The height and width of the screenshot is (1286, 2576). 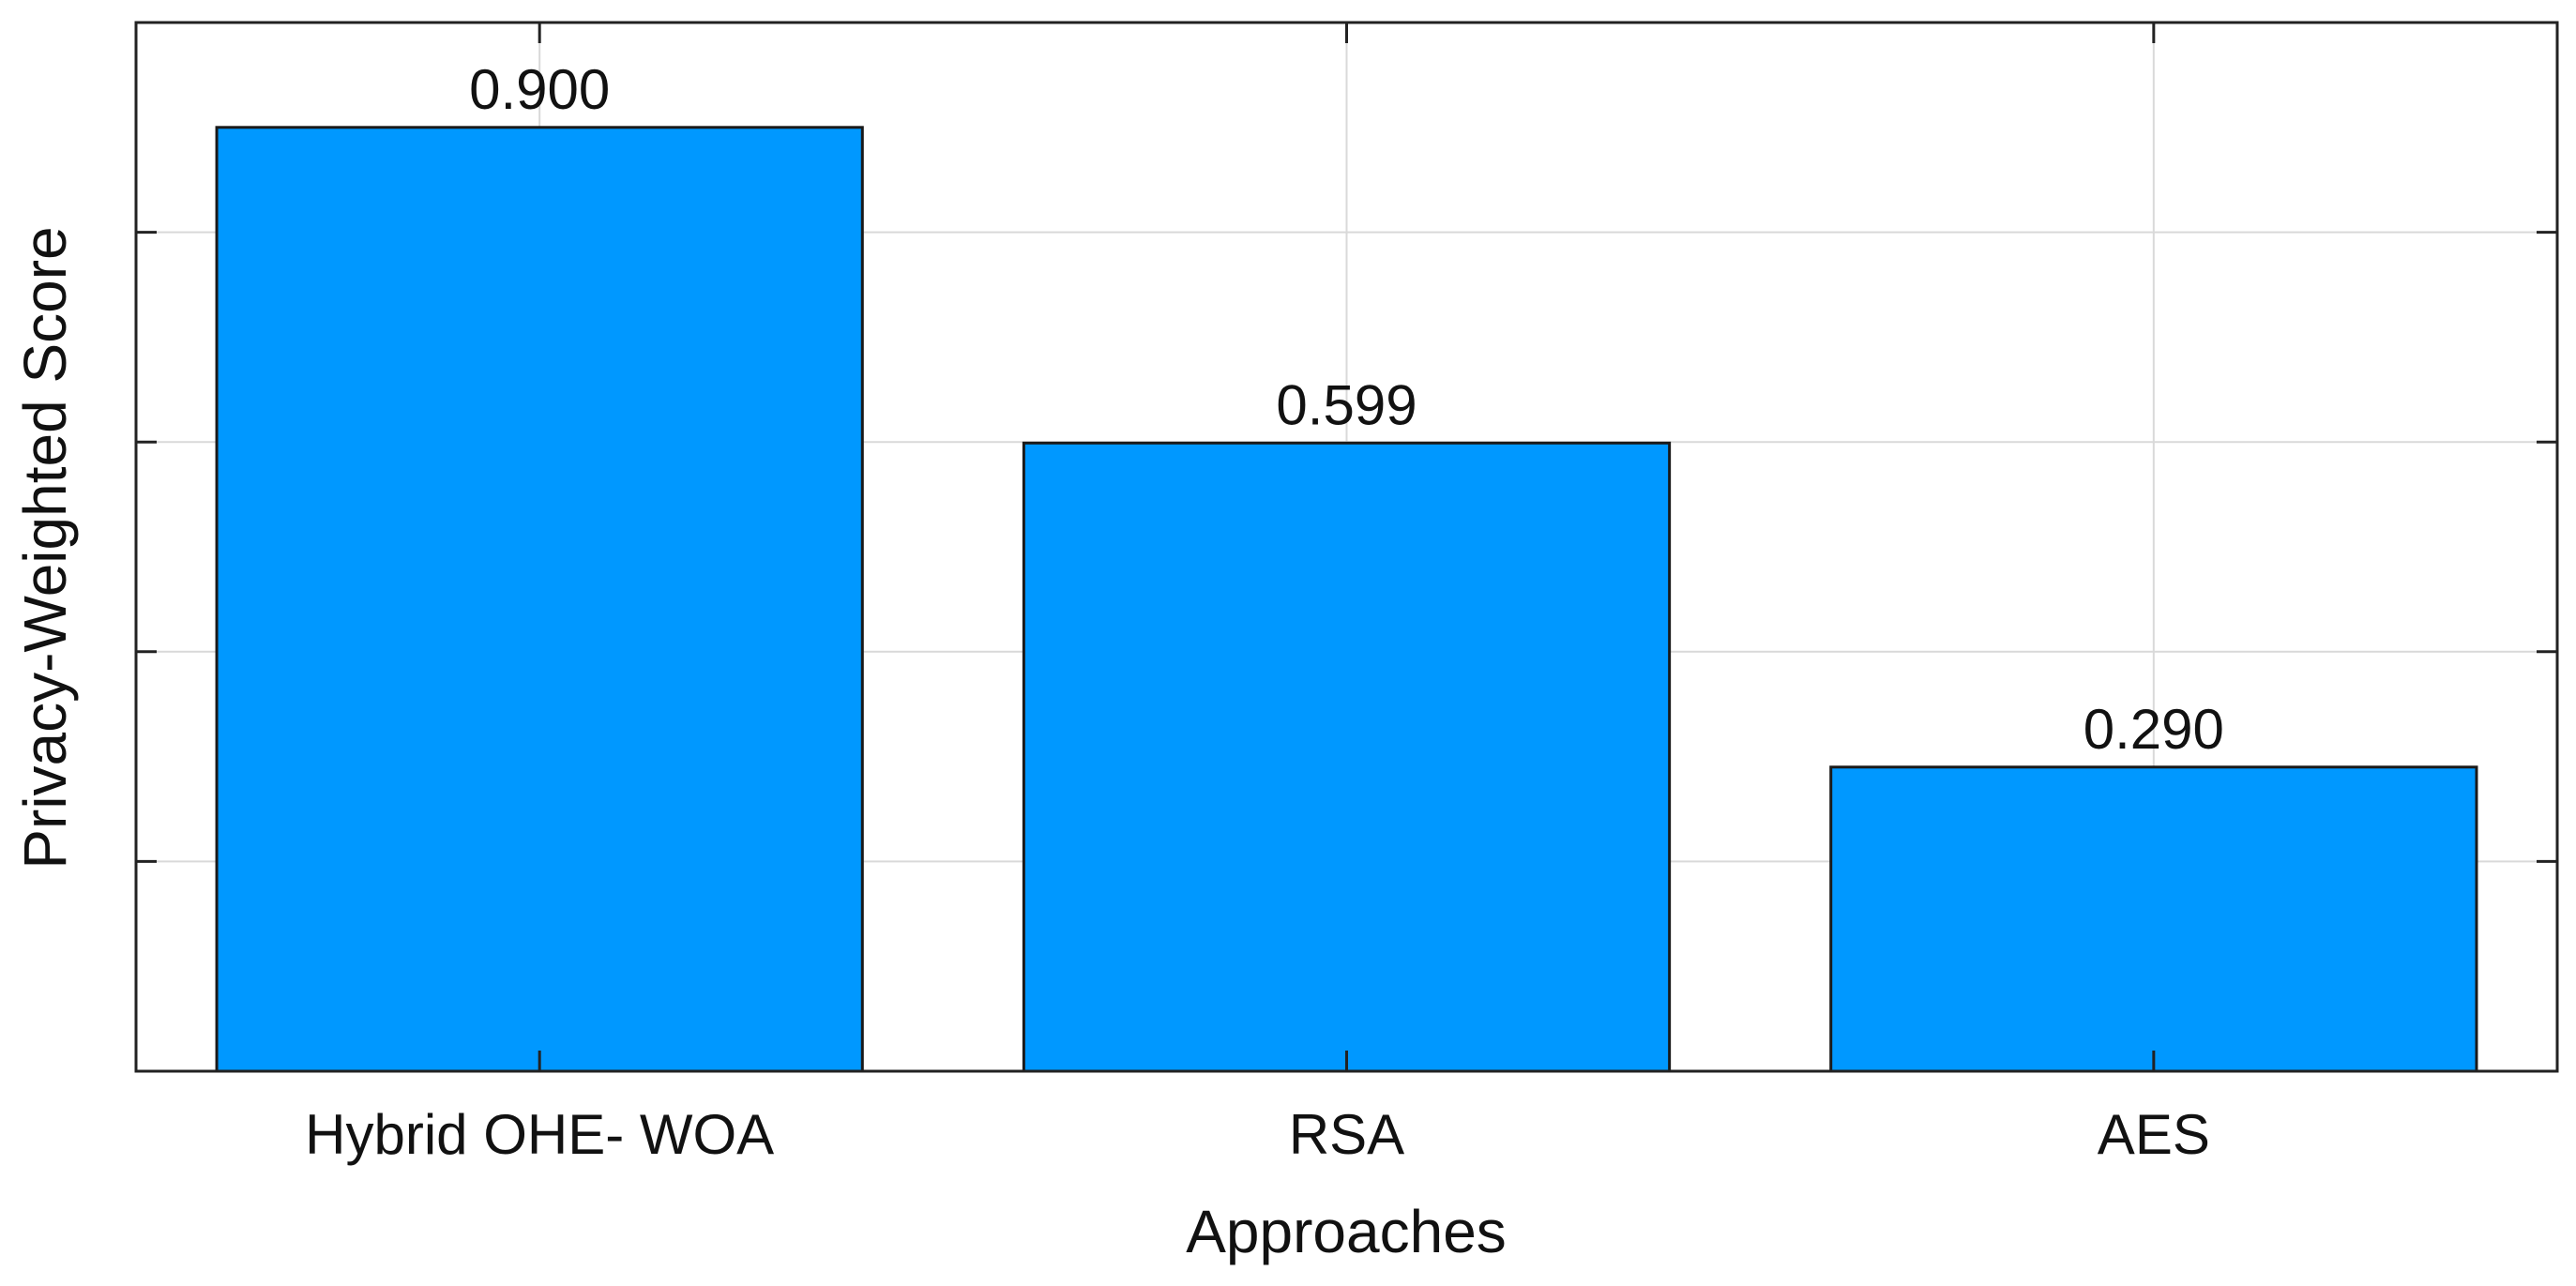 I want to click on data-label: 0.900, so click(x=539, y=89).